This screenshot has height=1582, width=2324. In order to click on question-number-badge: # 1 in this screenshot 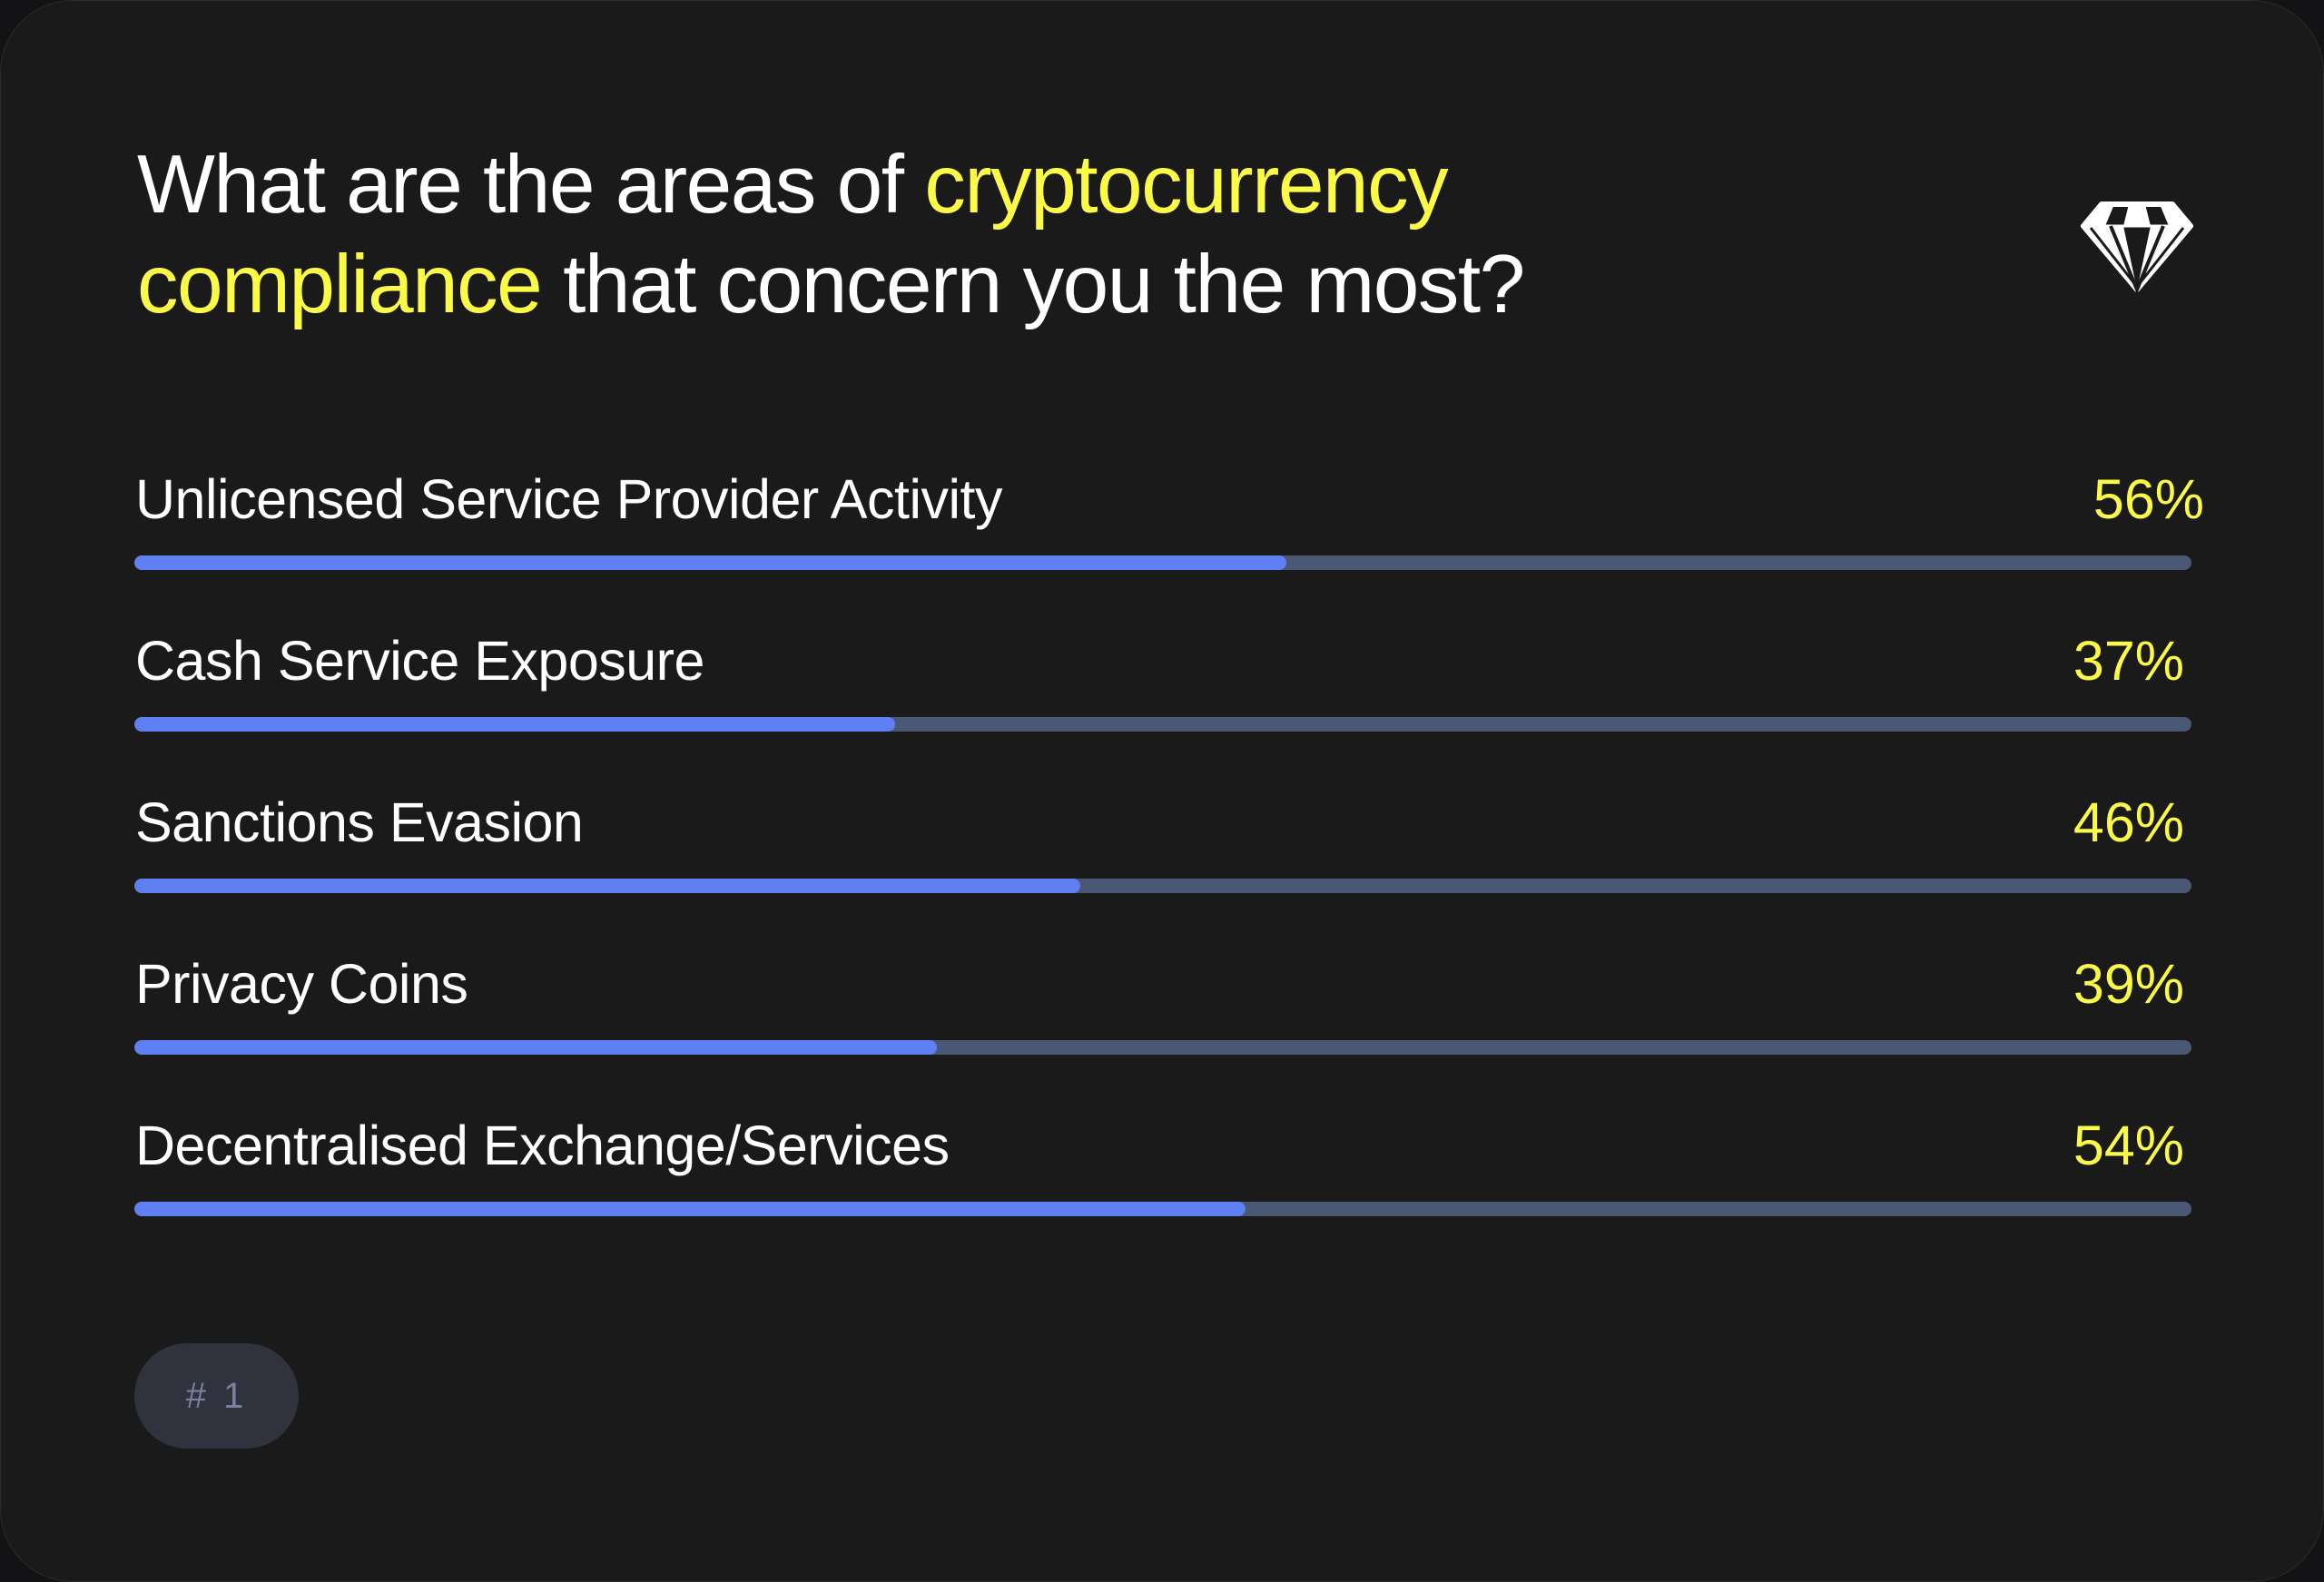, I will do `click(216, 1396)`.